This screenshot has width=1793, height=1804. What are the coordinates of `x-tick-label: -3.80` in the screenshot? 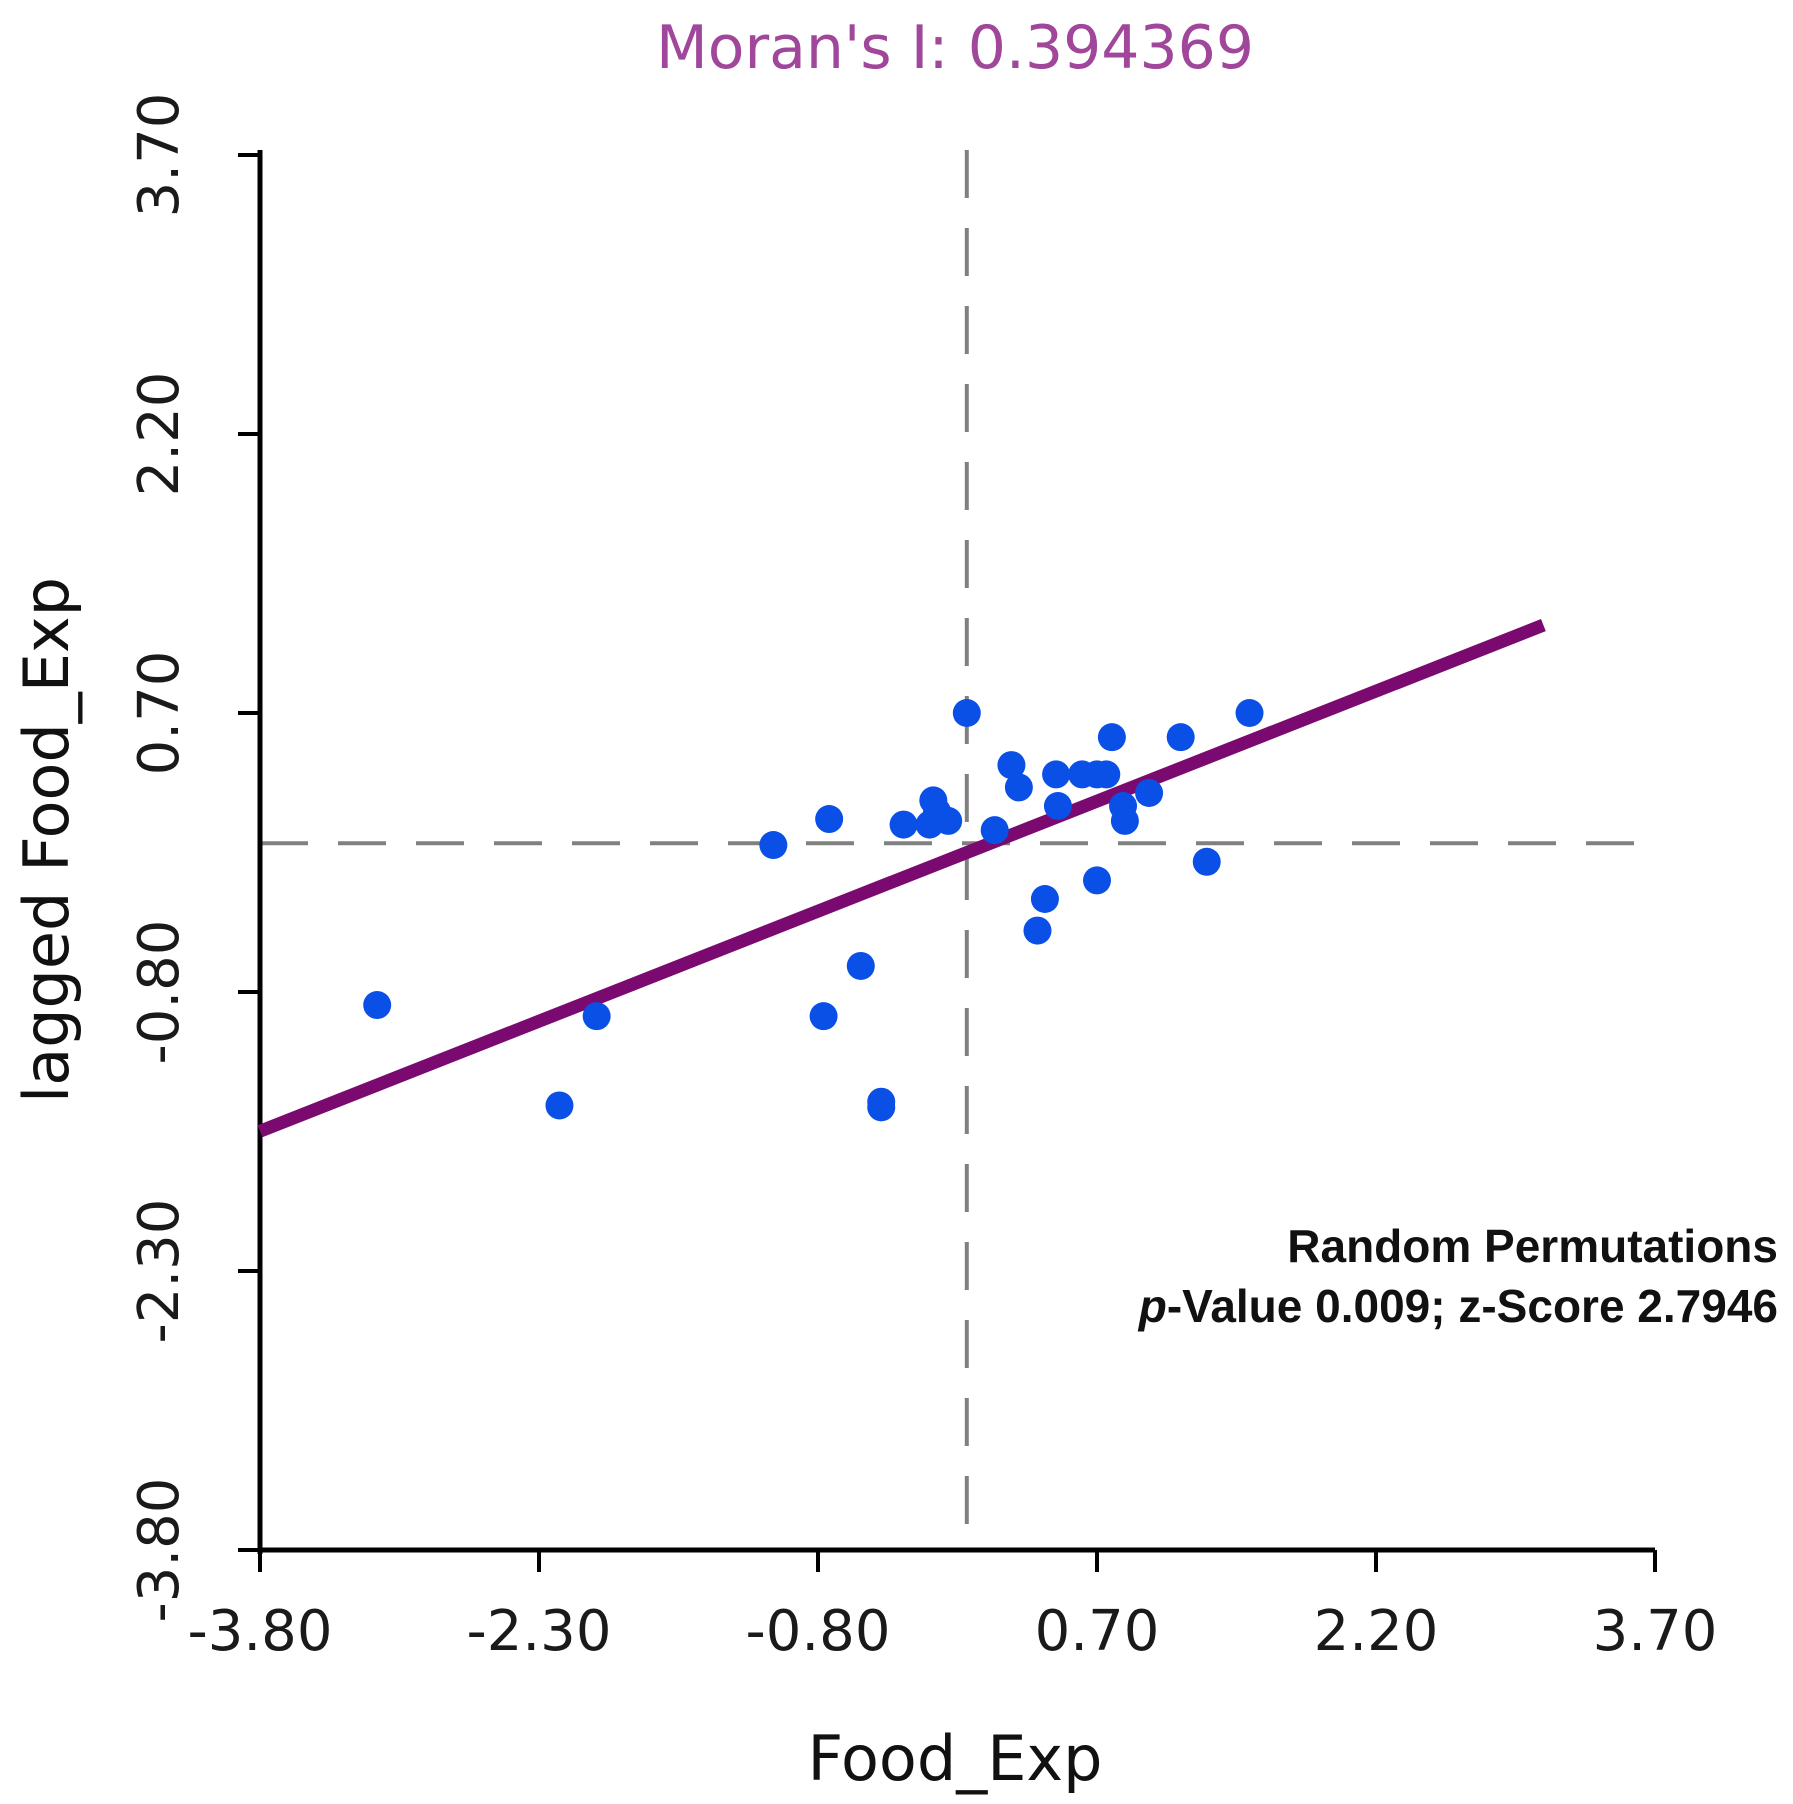 It's located at (260, 1631).